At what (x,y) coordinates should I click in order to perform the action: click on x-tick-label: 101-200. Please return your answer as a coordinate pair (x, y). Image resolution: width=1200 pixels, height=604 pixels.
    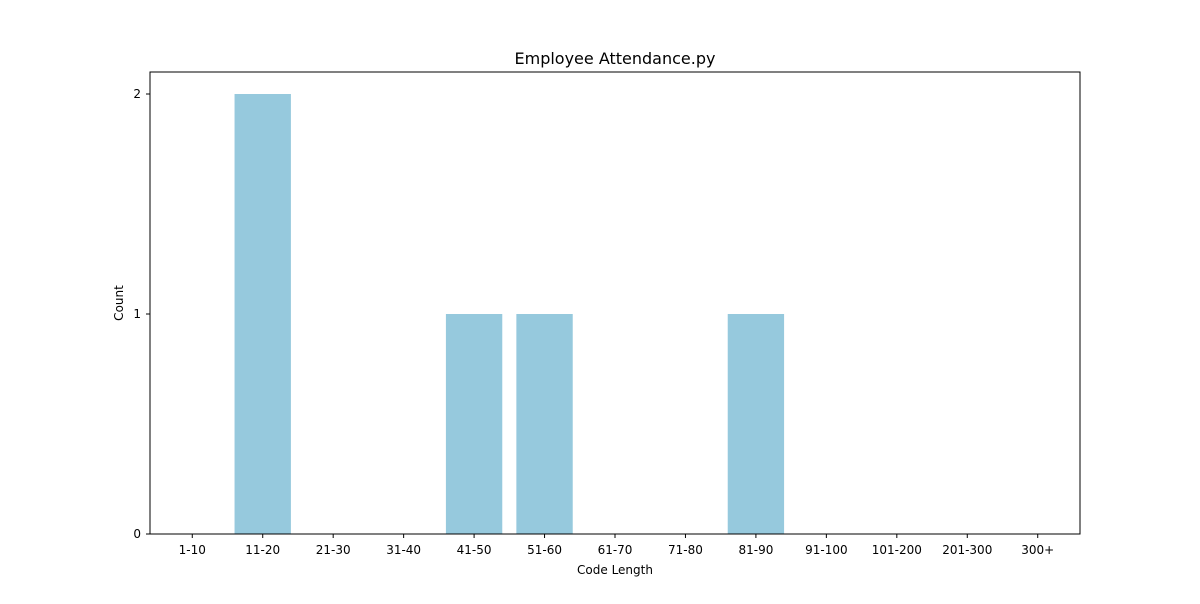
    Looking at the image, I should click on (897, 550).